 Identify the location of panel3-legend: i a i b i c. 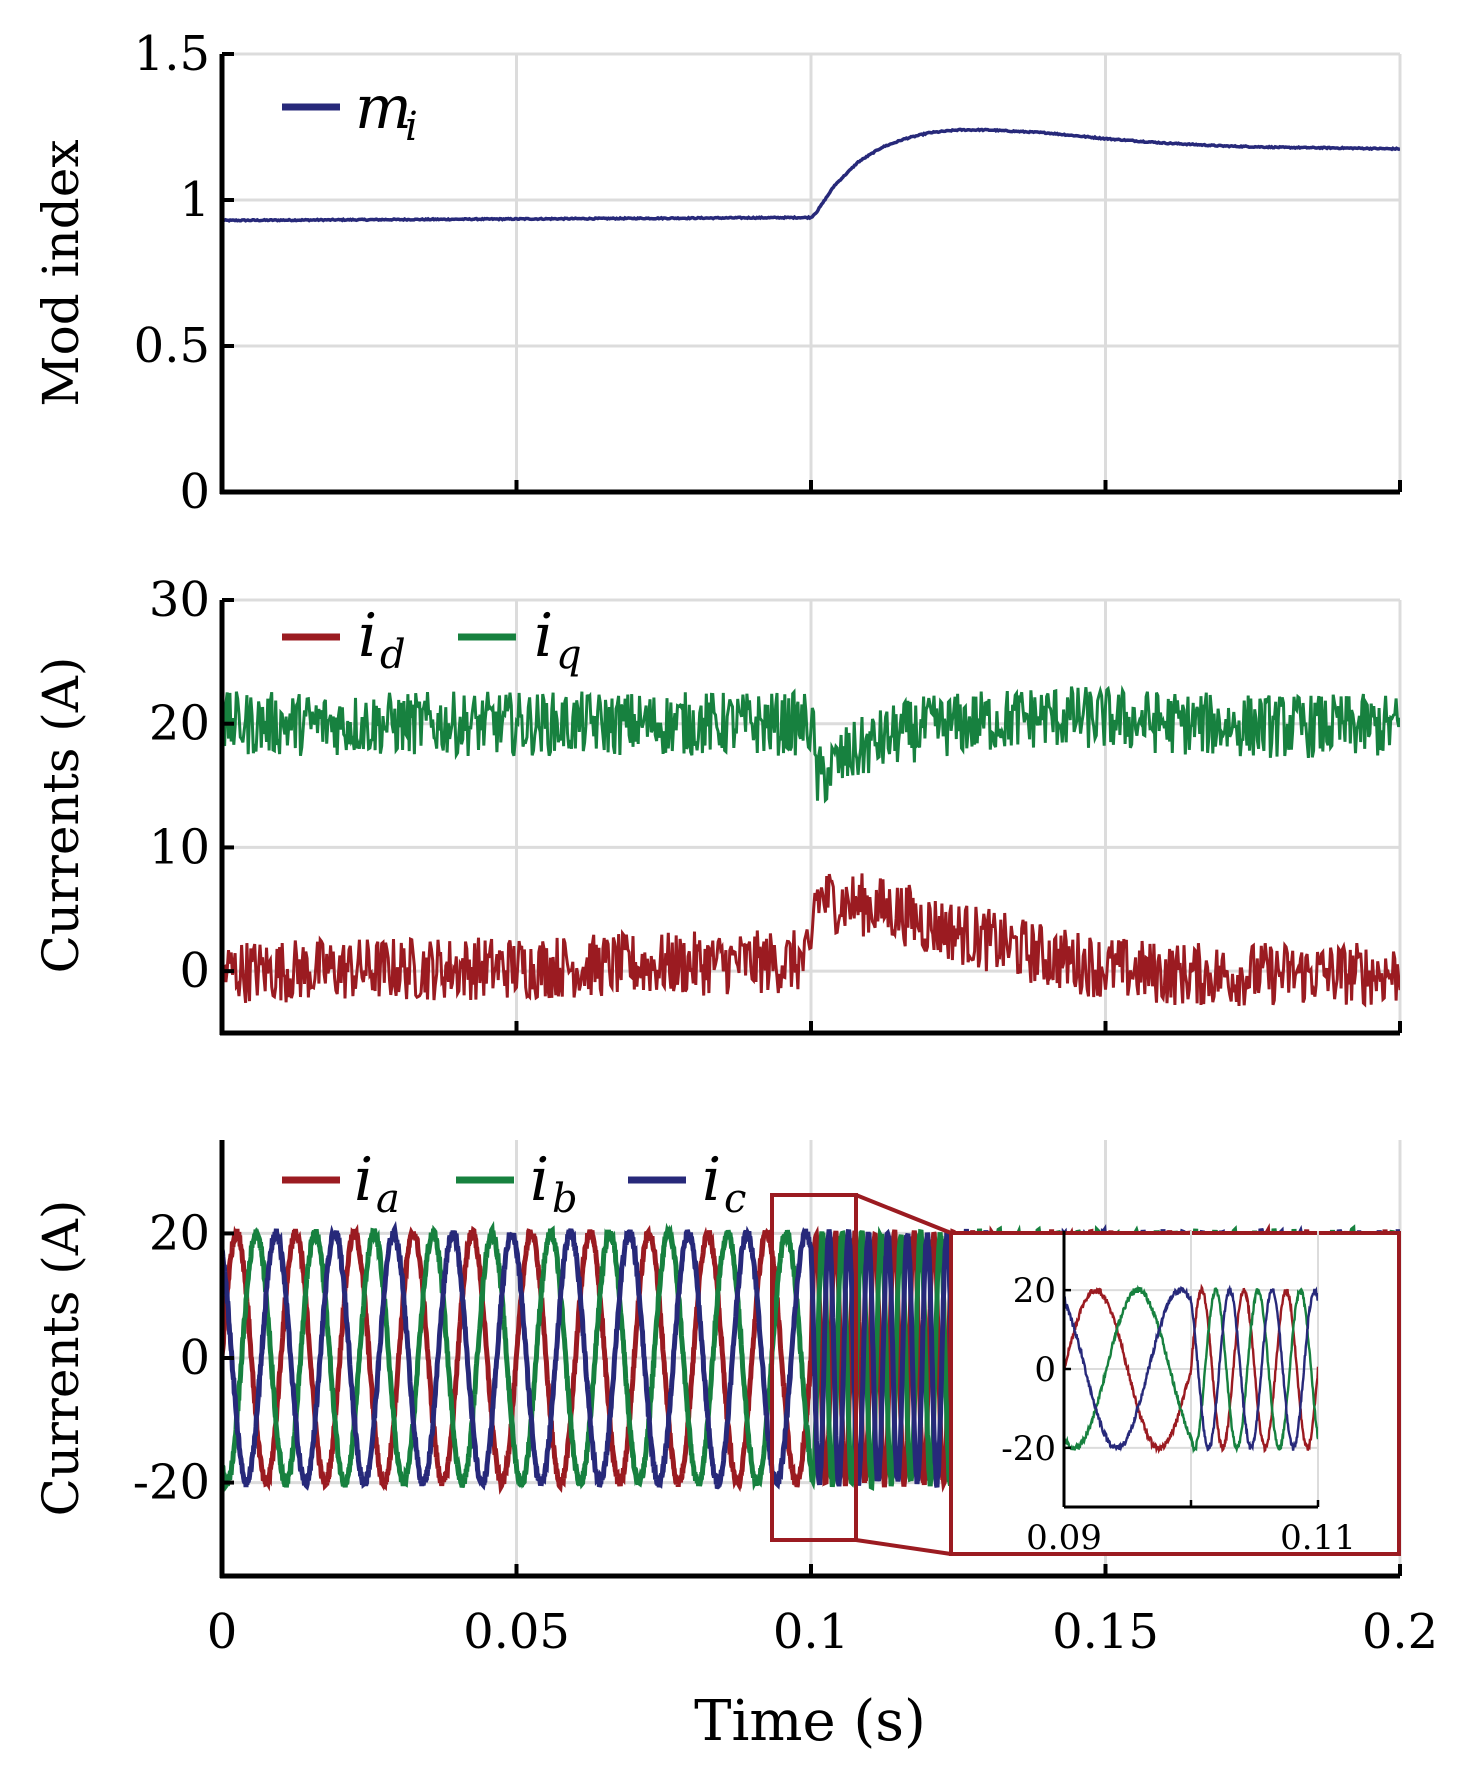
(514, 1183).